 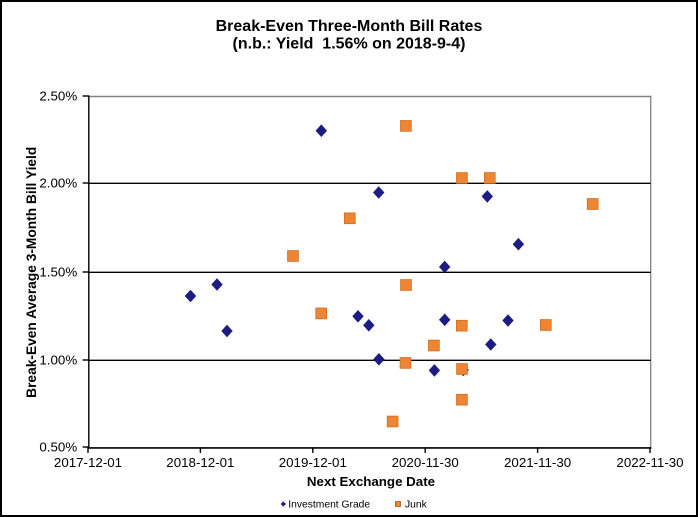 I want to click on svg-text: Junk, so click(x=416, y=505).